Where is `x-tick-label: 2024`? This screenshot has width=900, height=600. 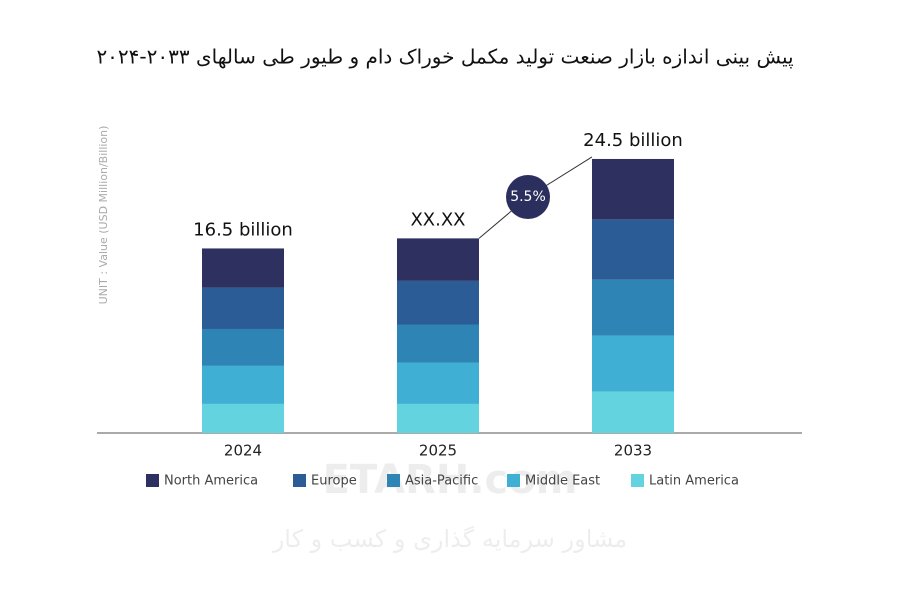 x-tick-label: 2024 is located at coordinates (243, 451).